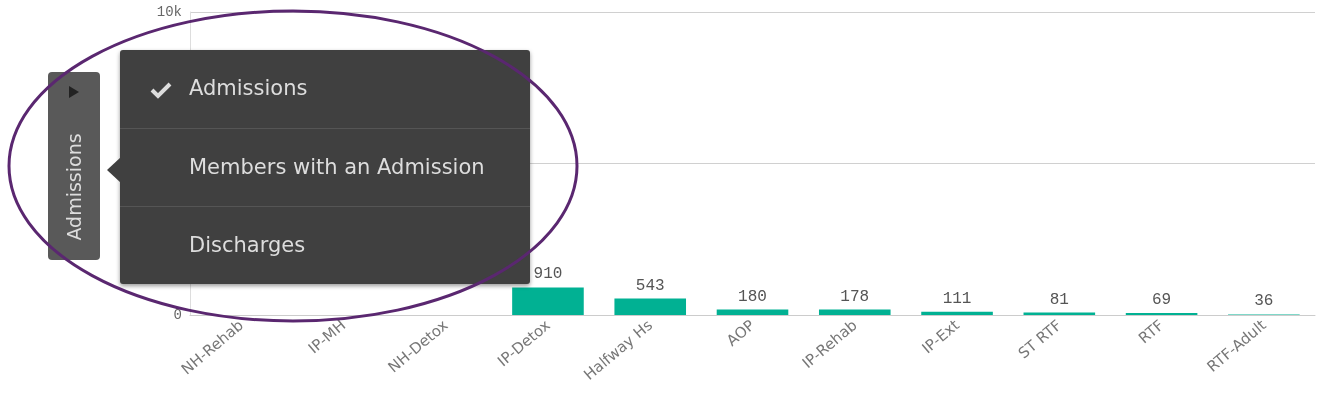  Describe the element at coordinates (957, 298) in the screenshot. I see `data-label: 111` at that location.